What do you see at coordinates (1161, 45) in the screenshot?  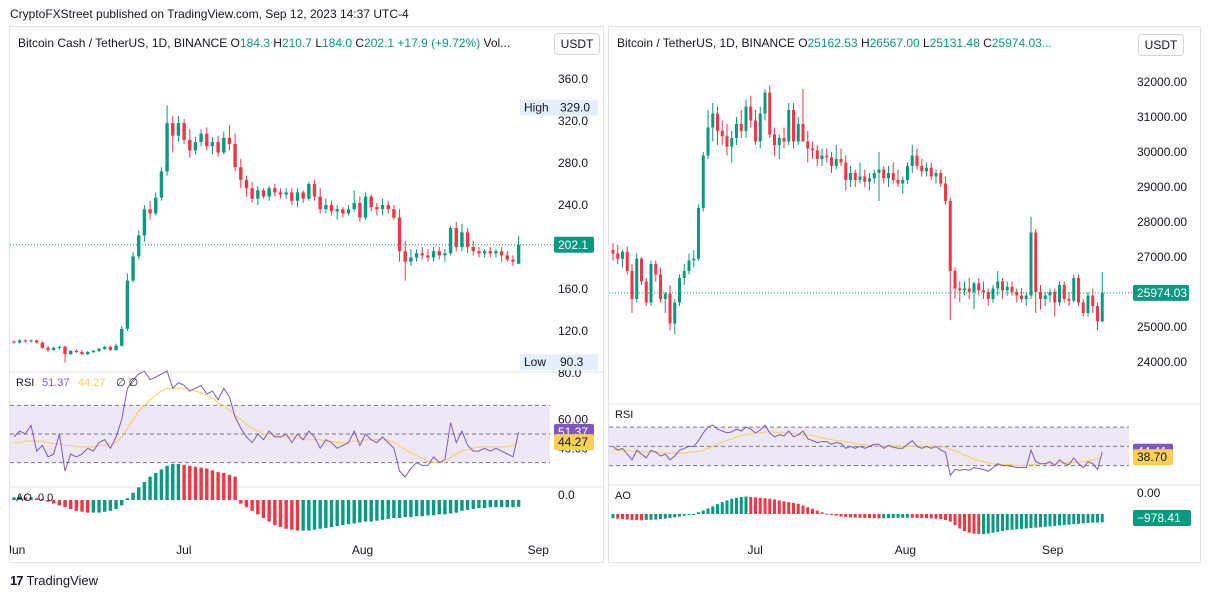 I see `btc-currency-button: USDT` at bounding box center [1161, 45].